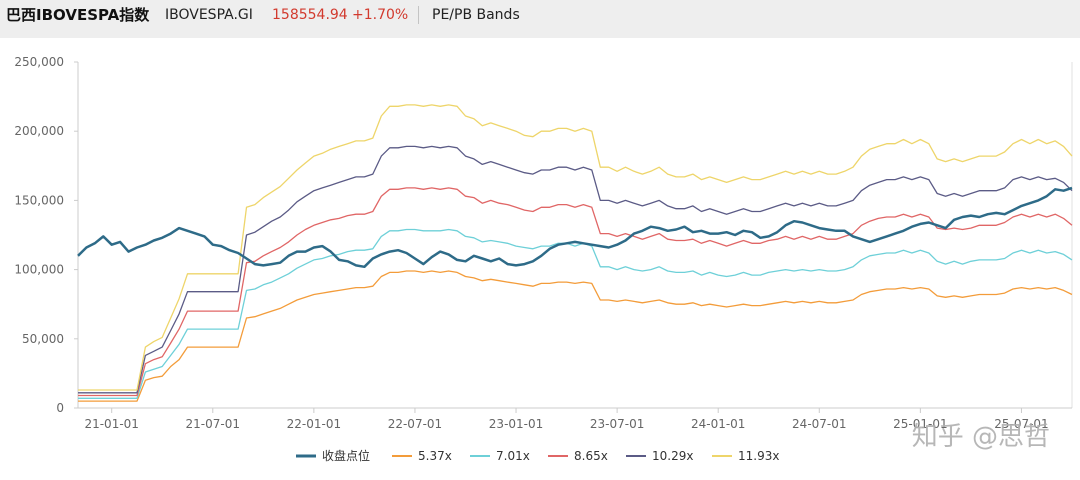  What do you see at coordinates (537, 455) in the screenshot?
I see `legend: 收盘点位 5.37x 7.01x 8.65x 10.29x 11.93x` at bounding box center [537, 455].